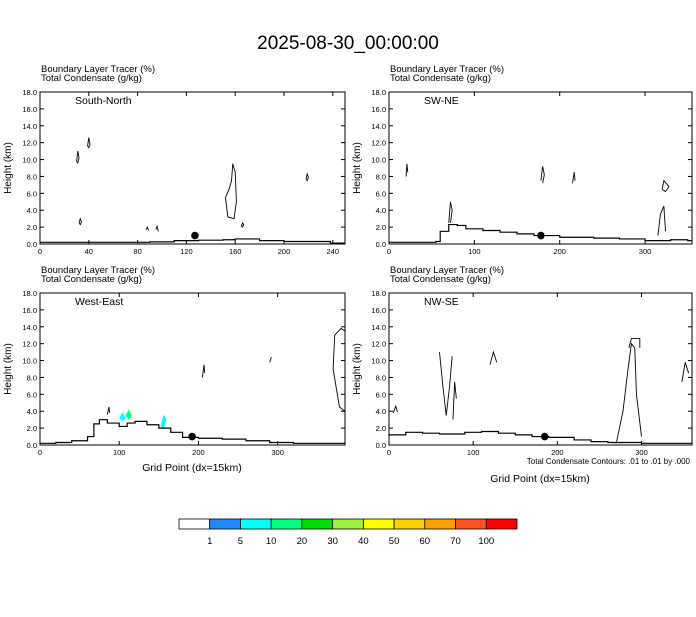 The height and width of the screenshot is (617, 696). What do you see at coordinates (348, 43) in the screenshot?
I see `figure-title: 2025-08-30_00:00:00` at bounding box center [348, 43].